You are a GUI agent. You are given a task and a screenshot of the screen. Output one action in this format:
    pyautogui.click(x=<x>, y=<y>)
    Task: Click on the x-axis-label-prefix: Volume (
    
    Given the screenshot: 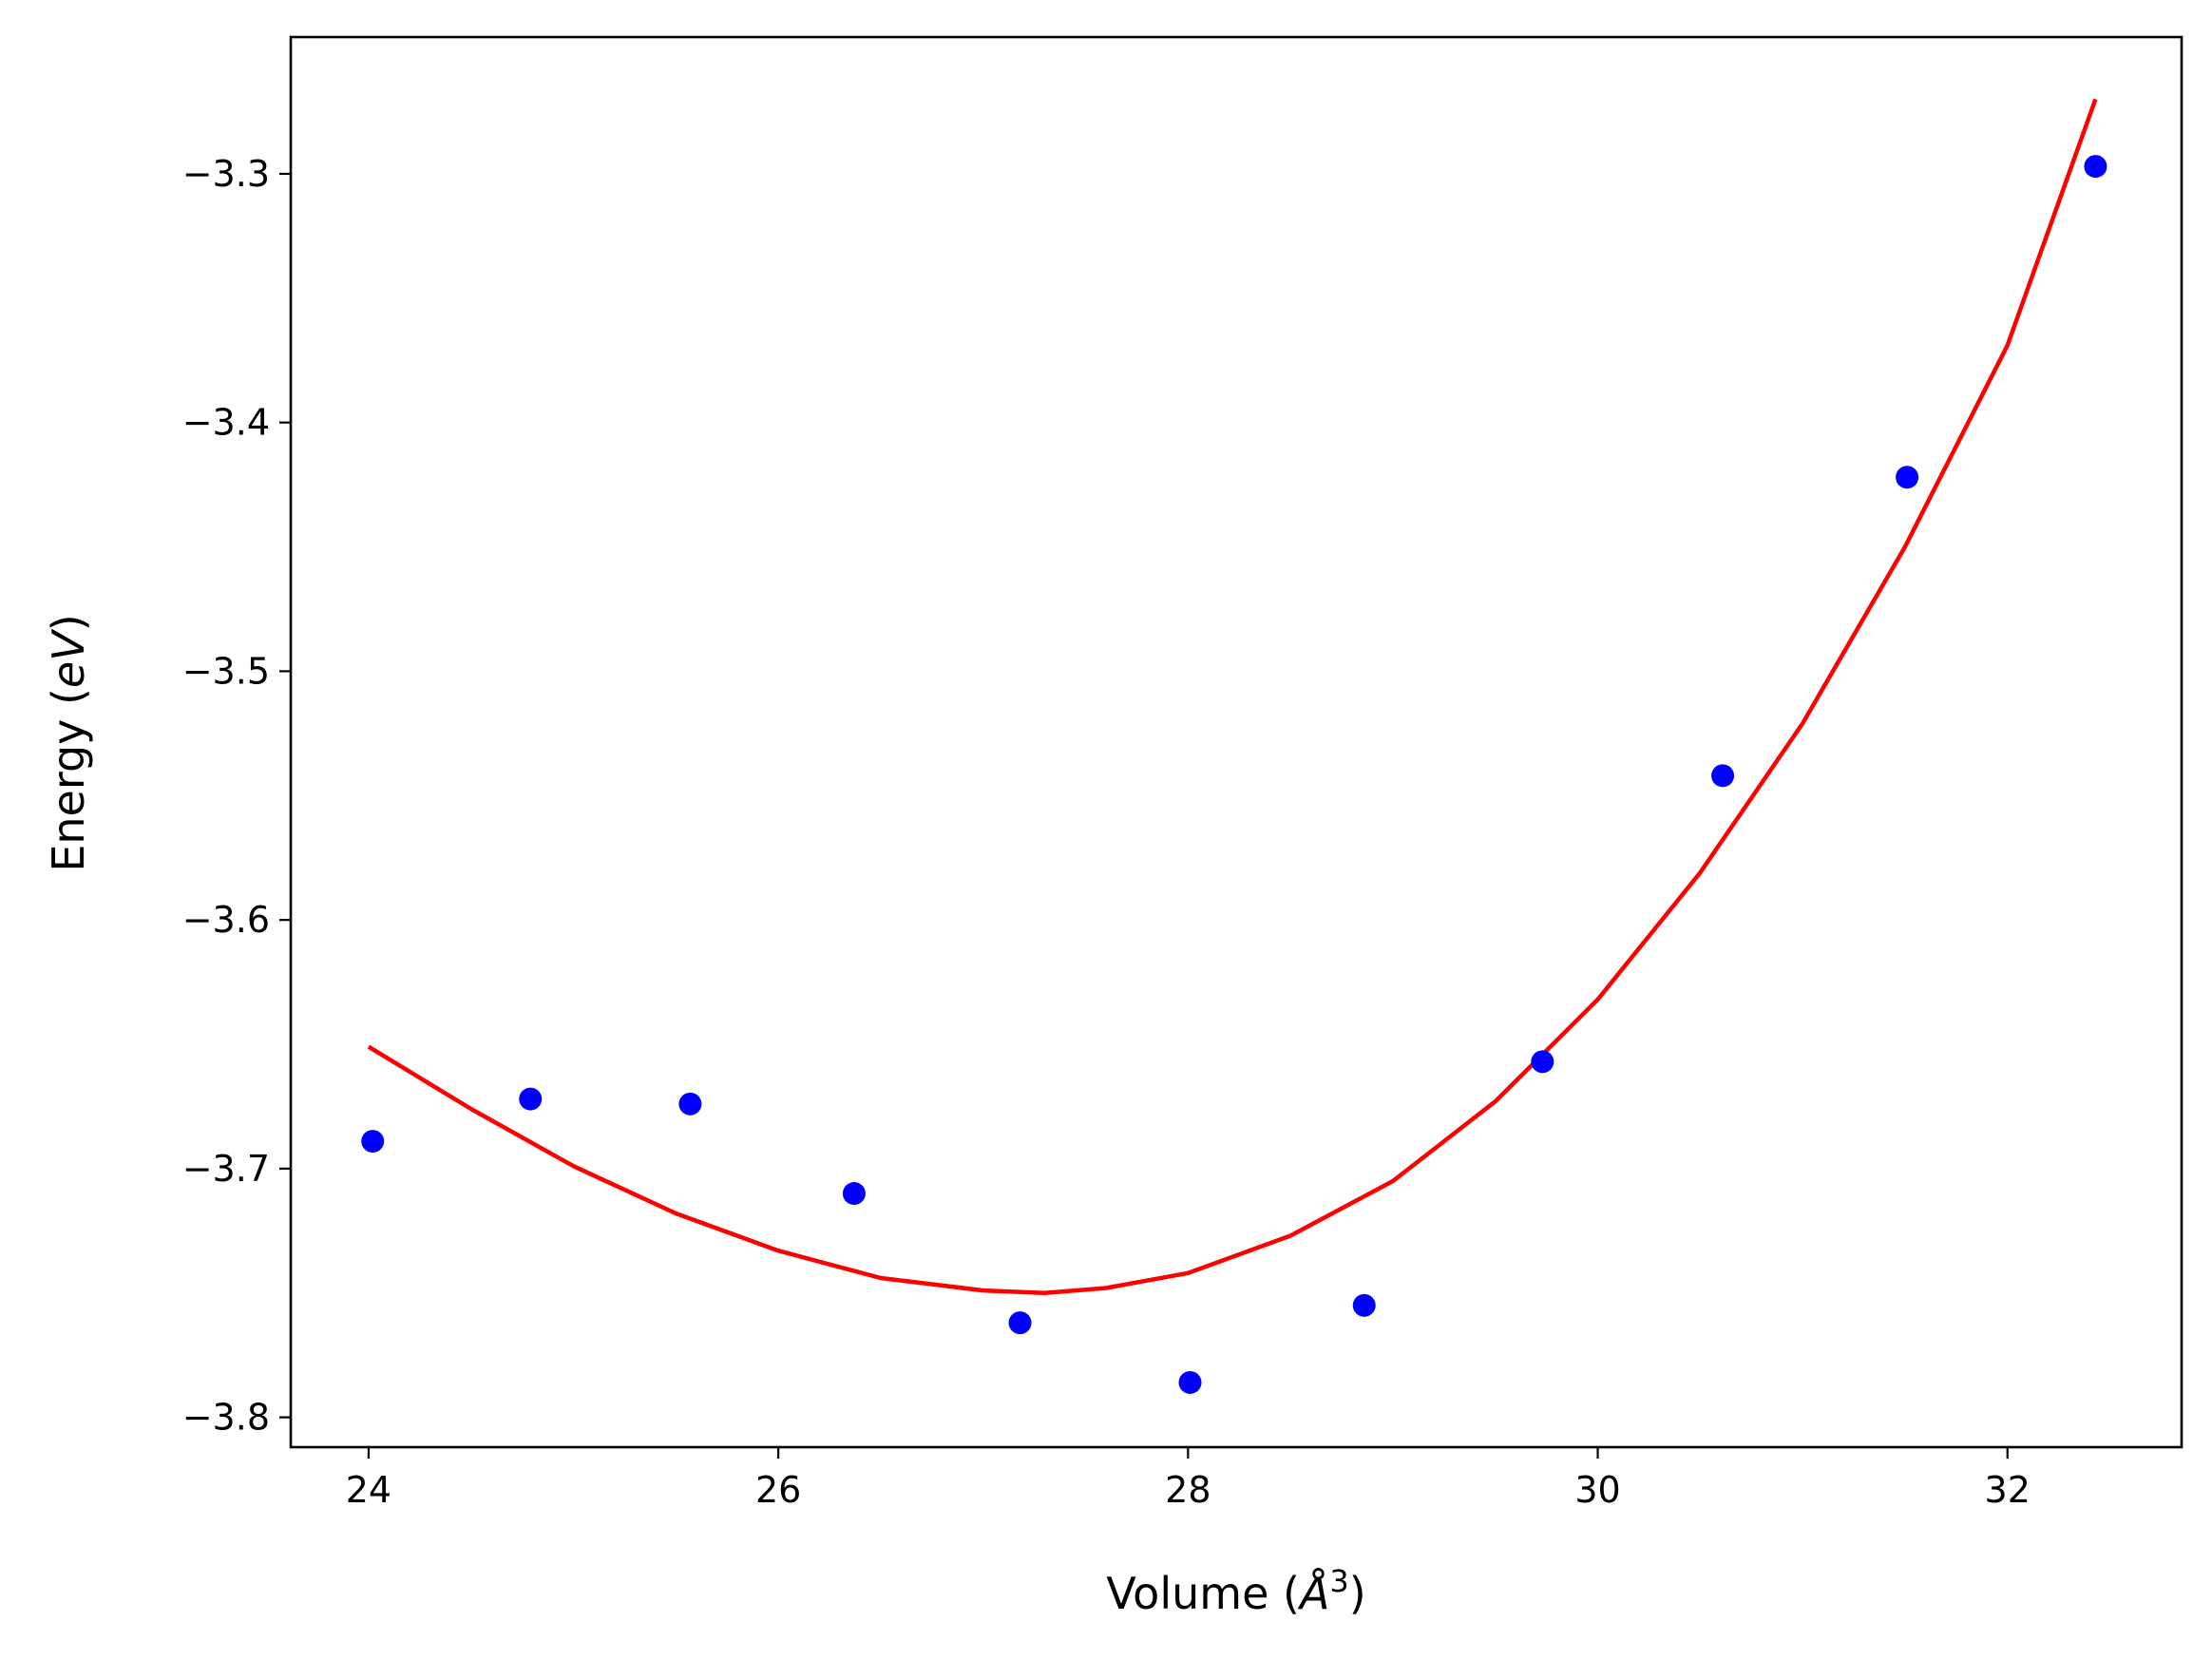 What is the action you would take?
    pyautogui.click(x=1203, y=1593)
    